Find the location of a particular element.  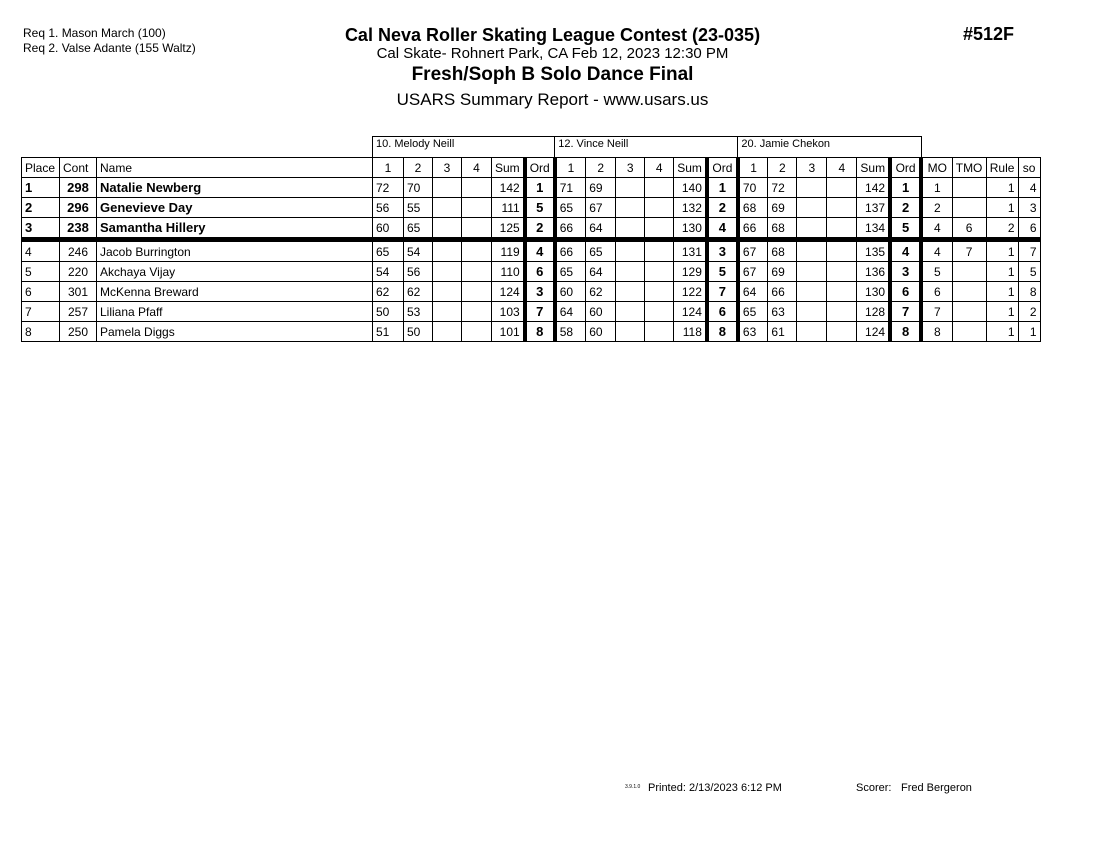

judge-mark: 67 is located at coordinates (601, 207).